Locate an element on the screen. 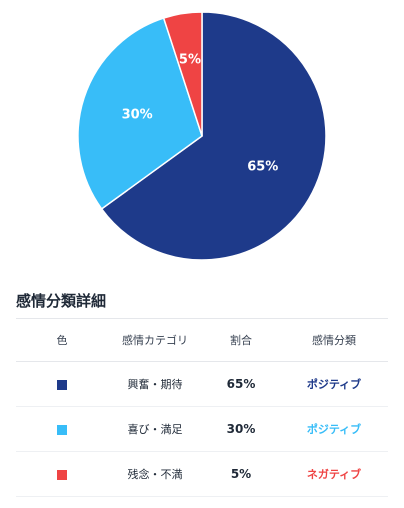 Image resolution: width=404 pixels, height=508 pixels. pie-slice-label: 65% is located at coordinates (262, 166).